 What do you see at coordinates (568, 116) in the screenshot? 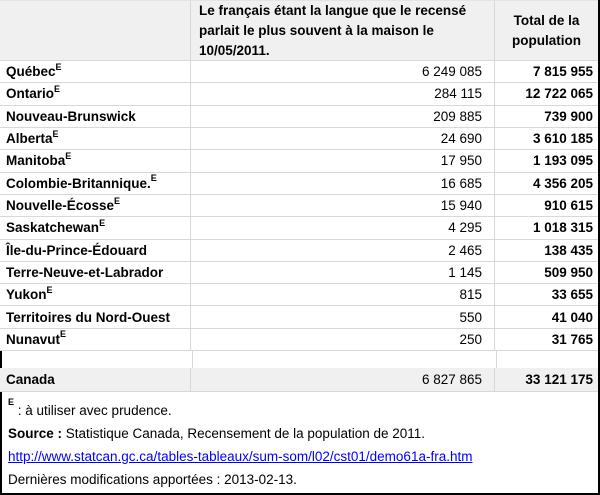
I see `total-population-value: 739 900` at bounding box center [568, 116].